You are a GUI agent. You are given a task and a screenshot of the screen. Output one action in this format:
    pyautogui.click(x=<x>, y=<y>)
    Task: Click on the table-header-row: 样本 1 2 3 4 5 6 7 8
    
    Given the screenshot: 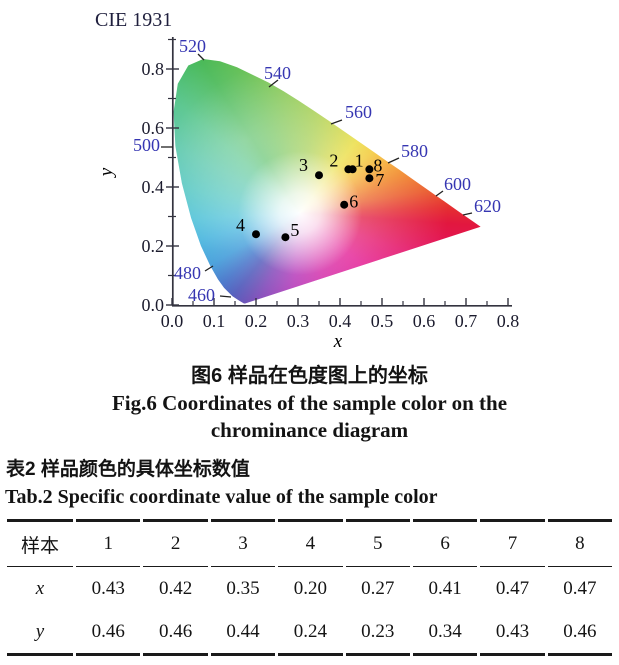 What is the action you would take?
    pyautogui.click(x=309, y=543)
    